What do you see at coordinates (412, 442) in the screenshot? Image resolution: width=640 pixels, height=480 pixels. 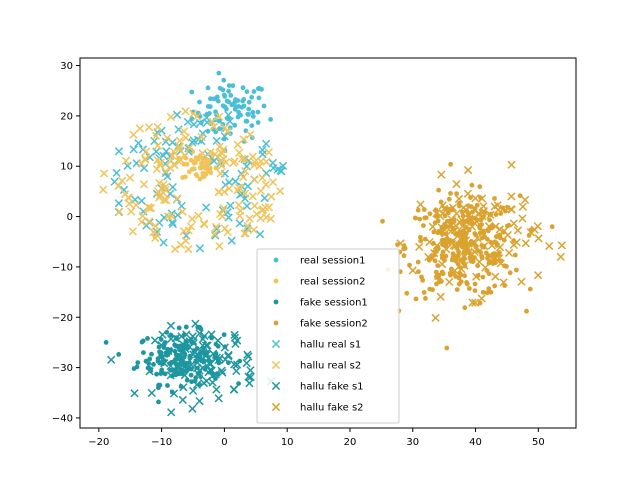 I see `x-tick-label: 30` at bounding box center [412, 442].